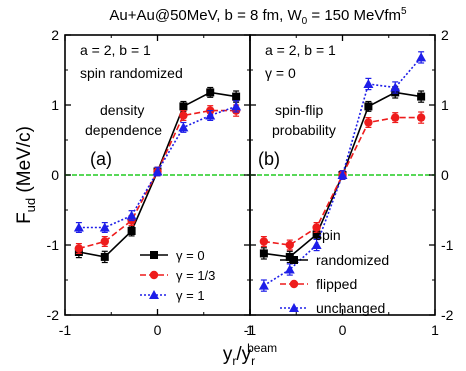  What do you see at coordinates (269, 159) in the screenshot?
I see `panel-label: (b)` at bounding box center [269, 159].